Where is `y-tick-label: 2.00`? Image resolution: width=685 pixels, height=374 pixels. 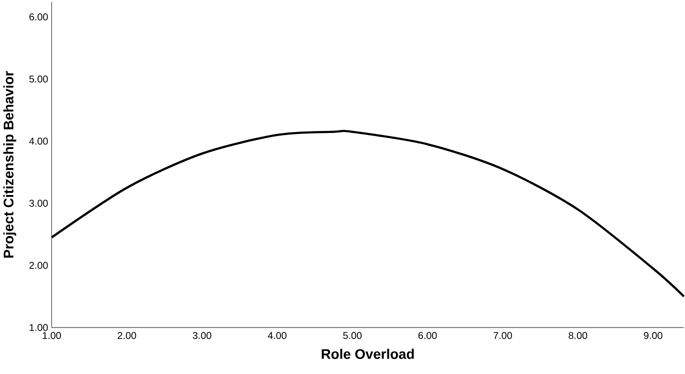
y-tick-label: 2.00 is located at coordinates (38, 265).